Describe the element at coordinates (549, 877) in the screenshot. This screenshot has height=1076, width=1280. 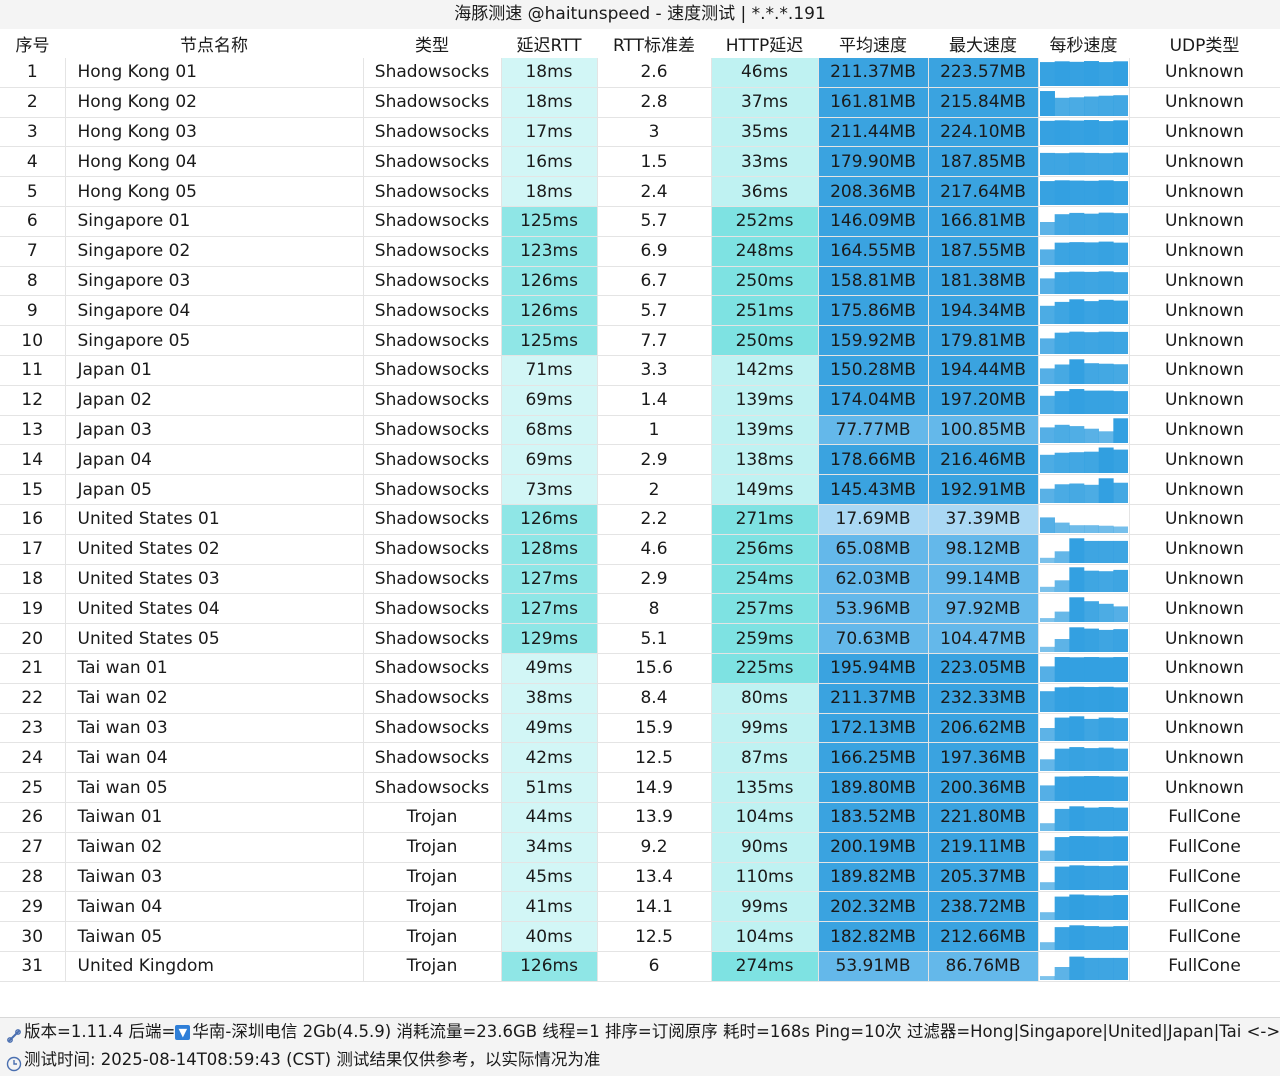
I see `rtt-cell: 45ms` at that location.